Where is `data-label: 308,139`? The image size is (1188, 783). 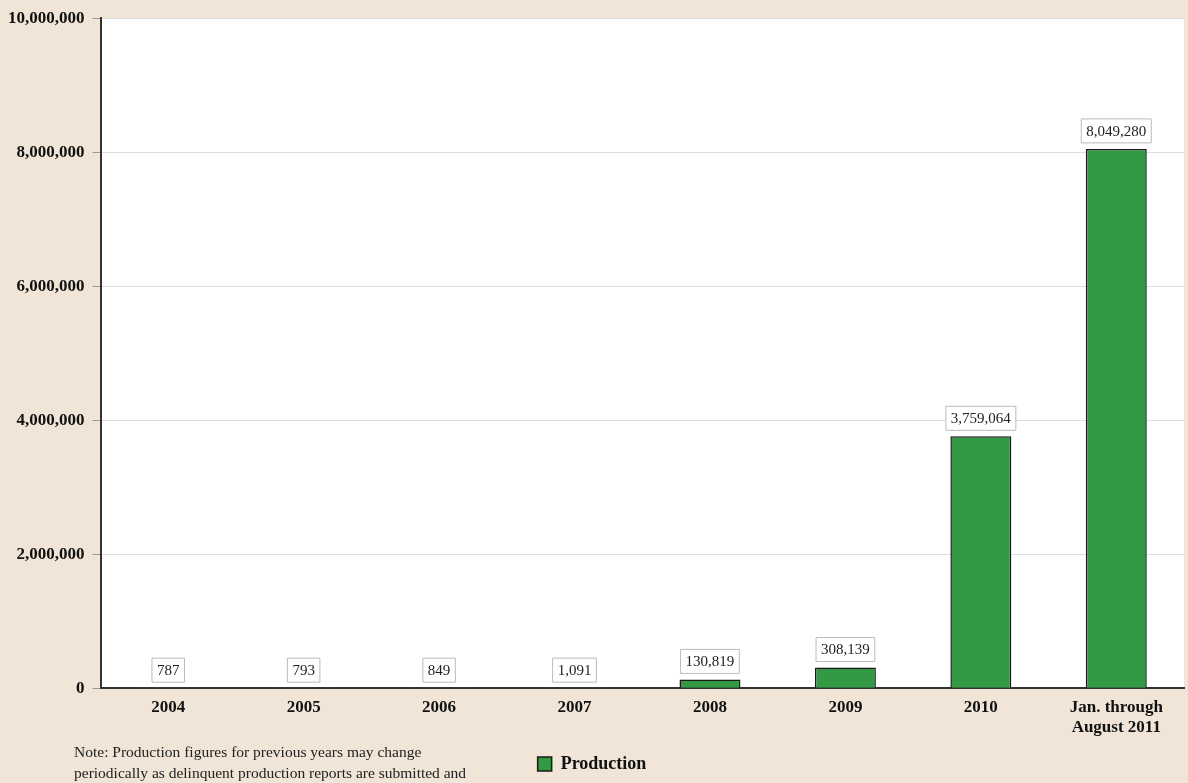
data-label: 308,139 is located at coordinates (845, 649).